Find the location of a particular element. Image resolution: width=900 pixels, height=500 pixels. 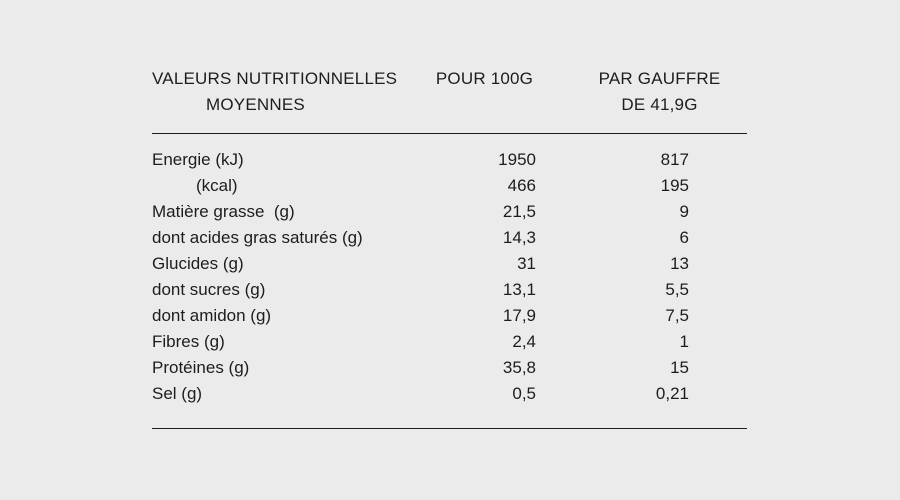

row-label: Matière grasse (g) is located at coordinates (223, 211).